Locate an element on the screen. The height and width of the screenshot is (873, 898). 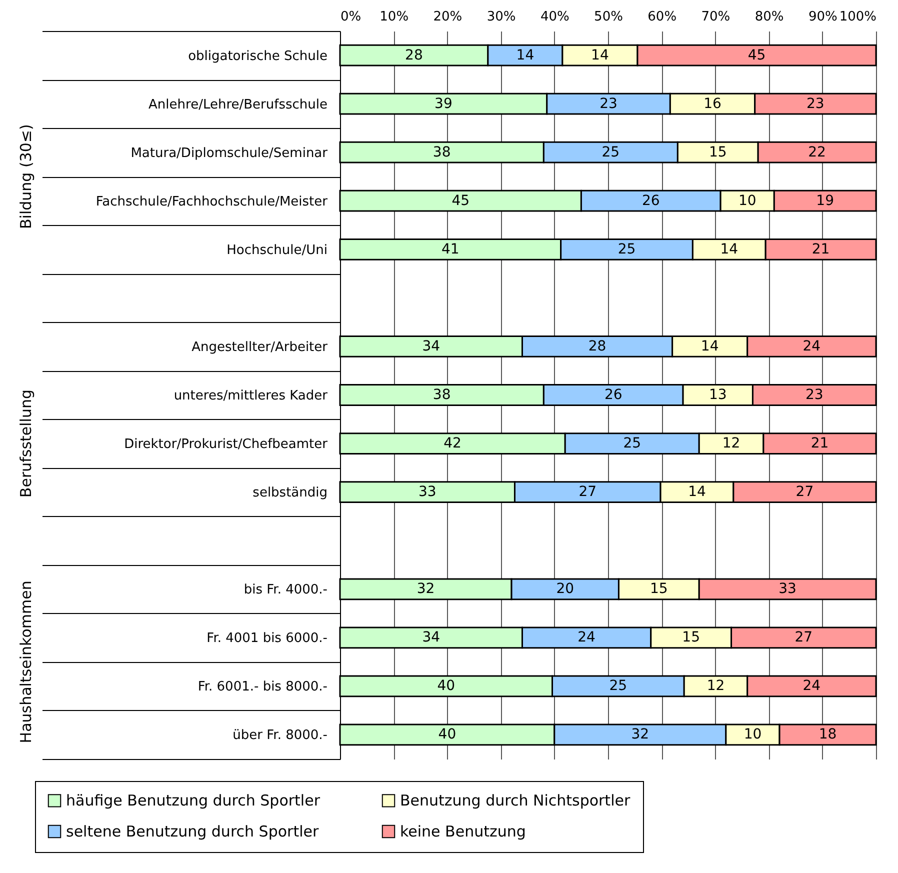
legend-label: seltene Benutzung durch Sportler is located at coordinates (193, 831).